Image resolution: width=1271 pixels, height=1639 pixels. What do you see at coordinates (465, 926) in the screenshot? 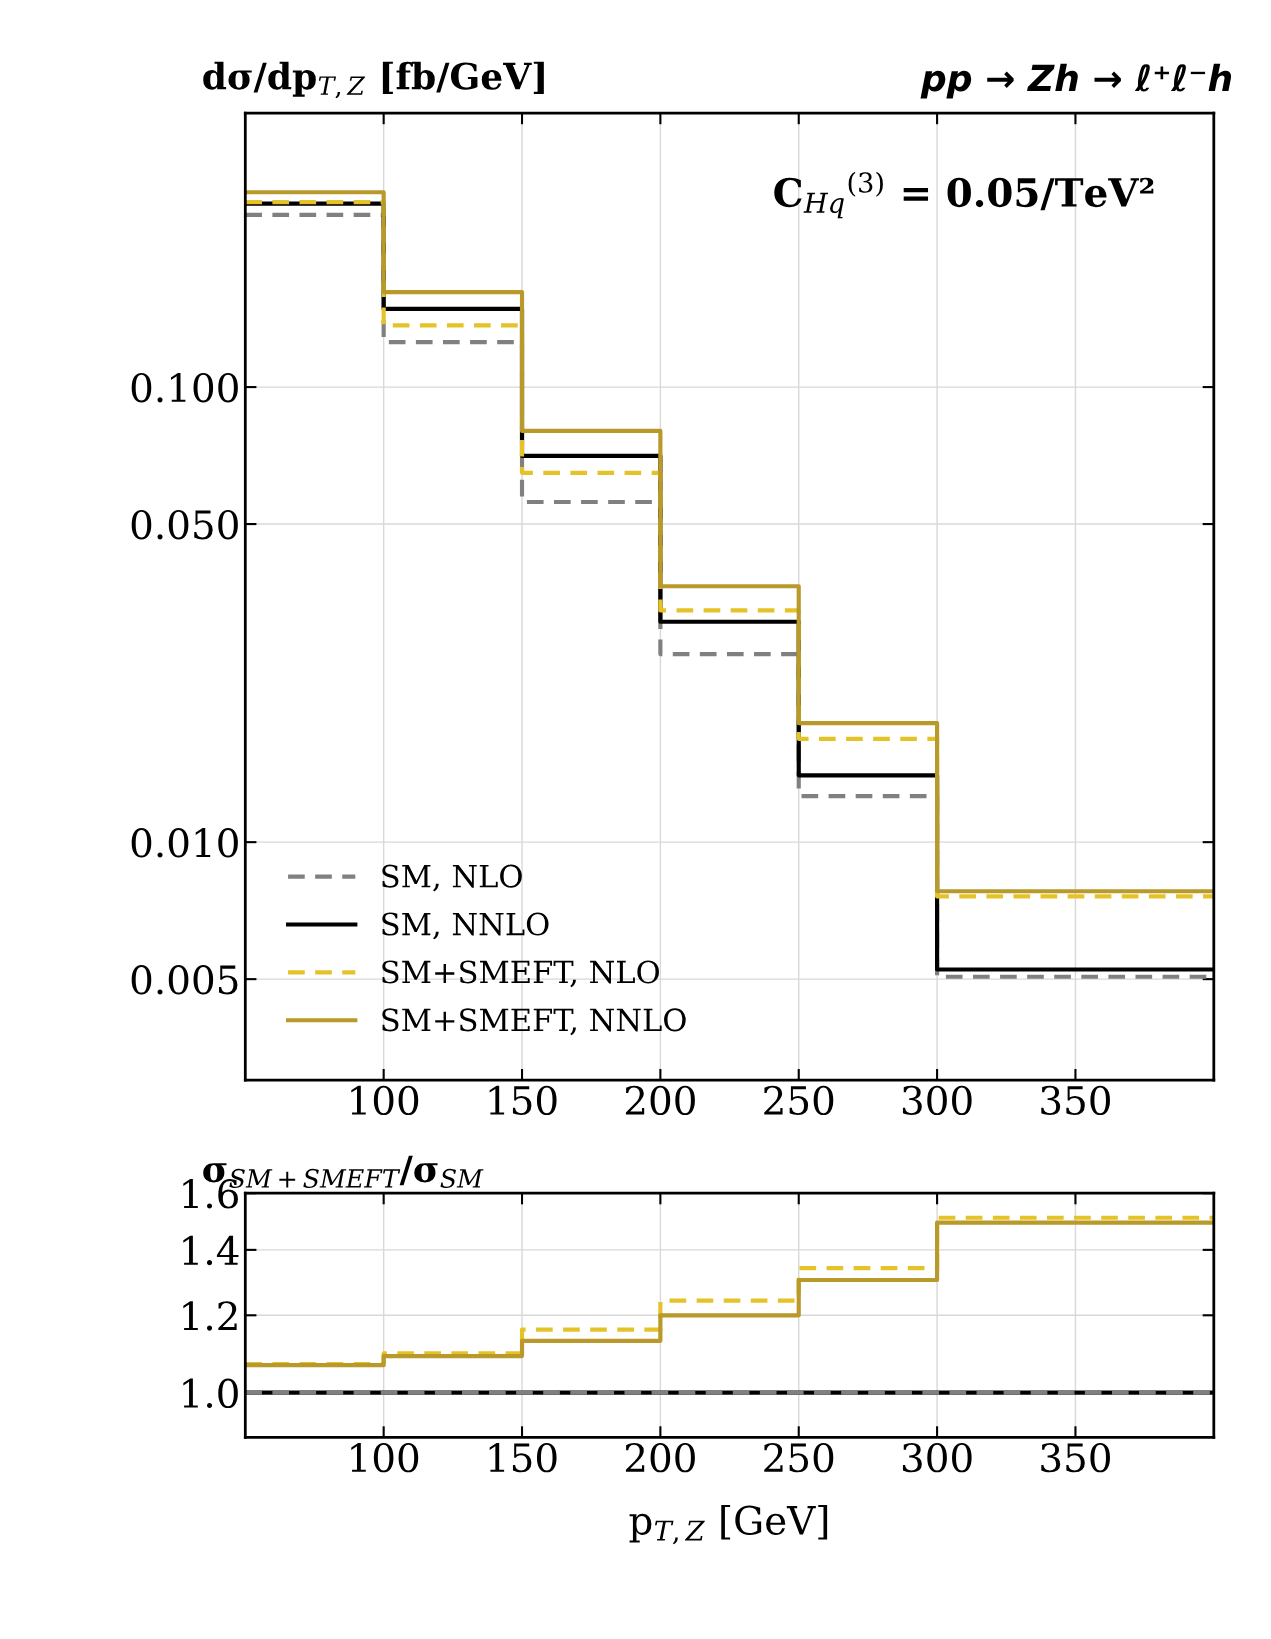
I see `legend-label: SM, NNLO` at bounding box center [465, 926].